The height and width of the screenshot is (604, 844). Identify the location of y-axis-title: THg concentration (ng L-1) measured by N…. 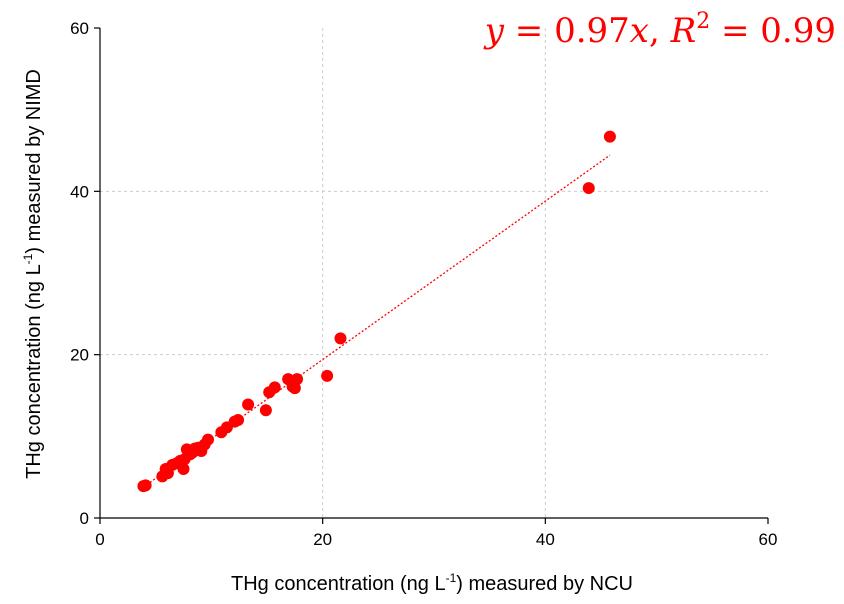
(33, 274).